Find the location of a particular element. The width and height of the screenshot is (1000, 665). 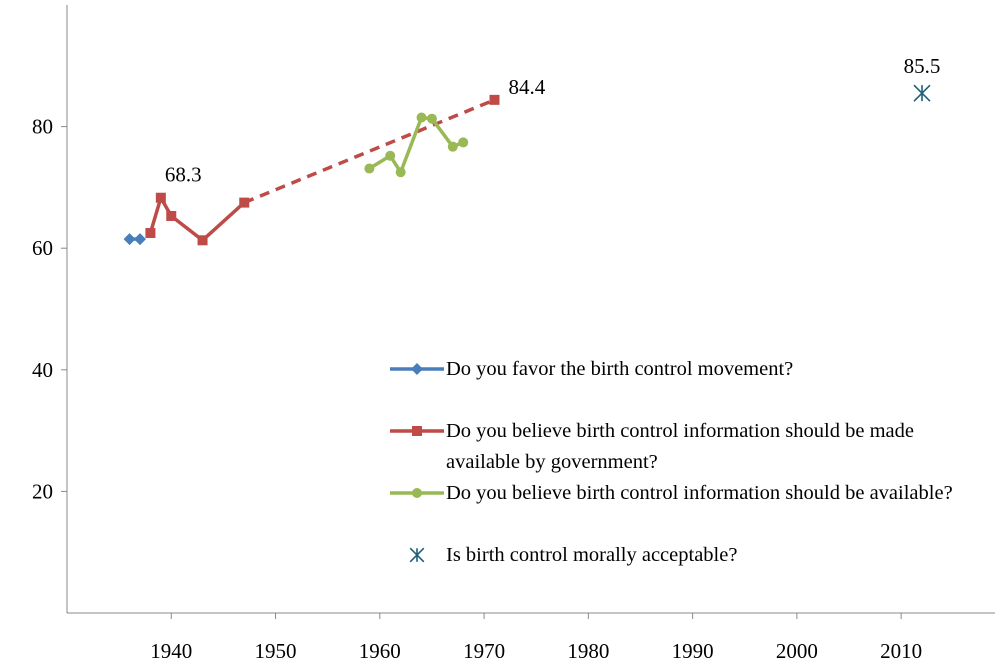

y-tick-label: 60 is located at coordinates (42, 248).